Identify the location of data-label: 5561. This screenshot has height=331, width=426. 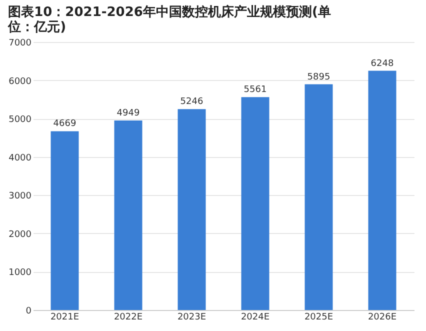
(255, 90).